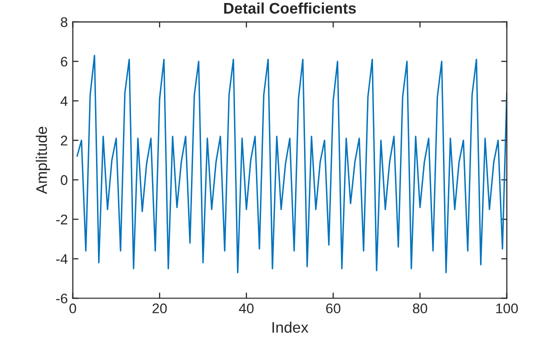 The height and width of the screenshot is (337, 560). Describe the element at coordinates (507, 308) in the screenshot. I see `x-tick-label: 100` at that location.